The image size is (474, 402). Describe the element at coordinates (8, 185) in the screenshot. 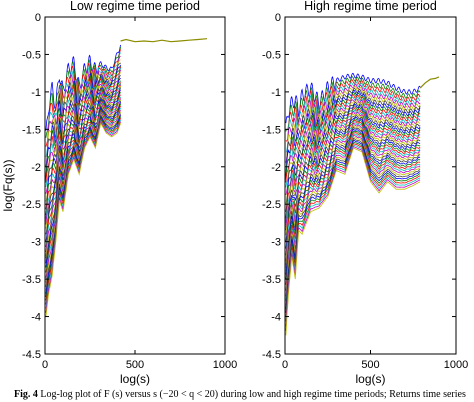

I see `y-axis-label: log(Fq(s))` at that location.